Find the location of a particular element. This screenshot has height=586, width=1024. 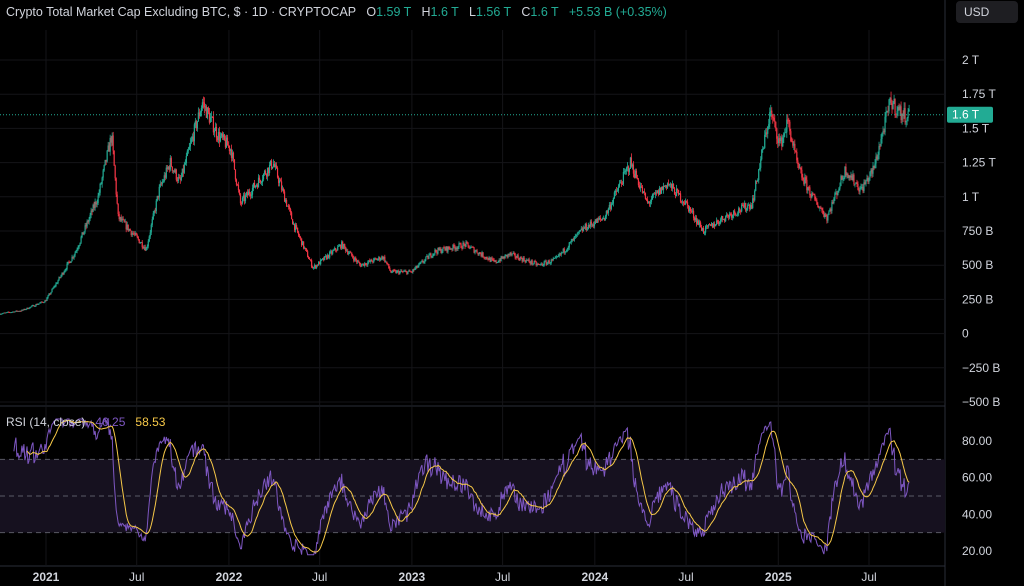

currency-button: USD is located at coordinates (987, 12).